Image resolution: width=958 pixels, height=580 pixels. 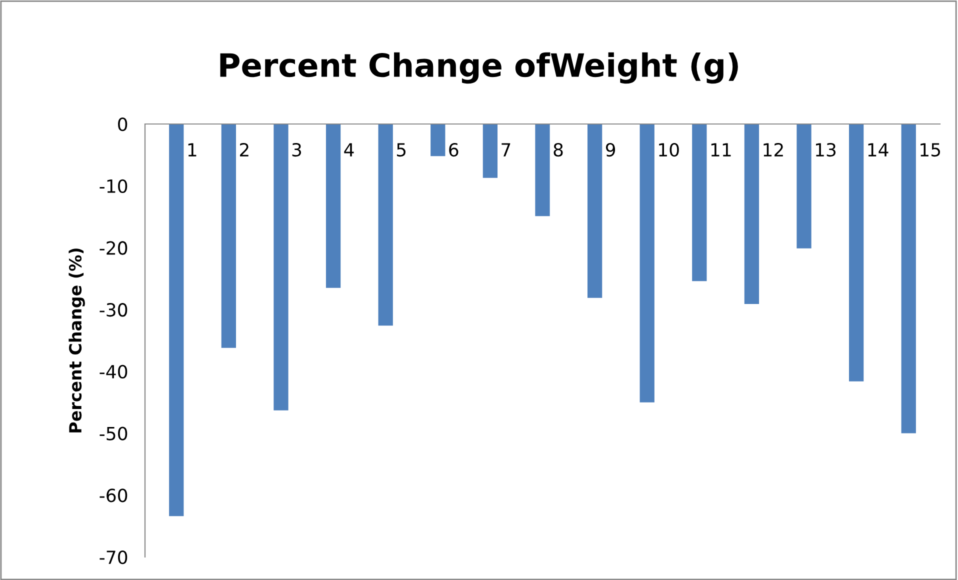 I want to click on y-tick-label: -30, so click(x=114, y=310).